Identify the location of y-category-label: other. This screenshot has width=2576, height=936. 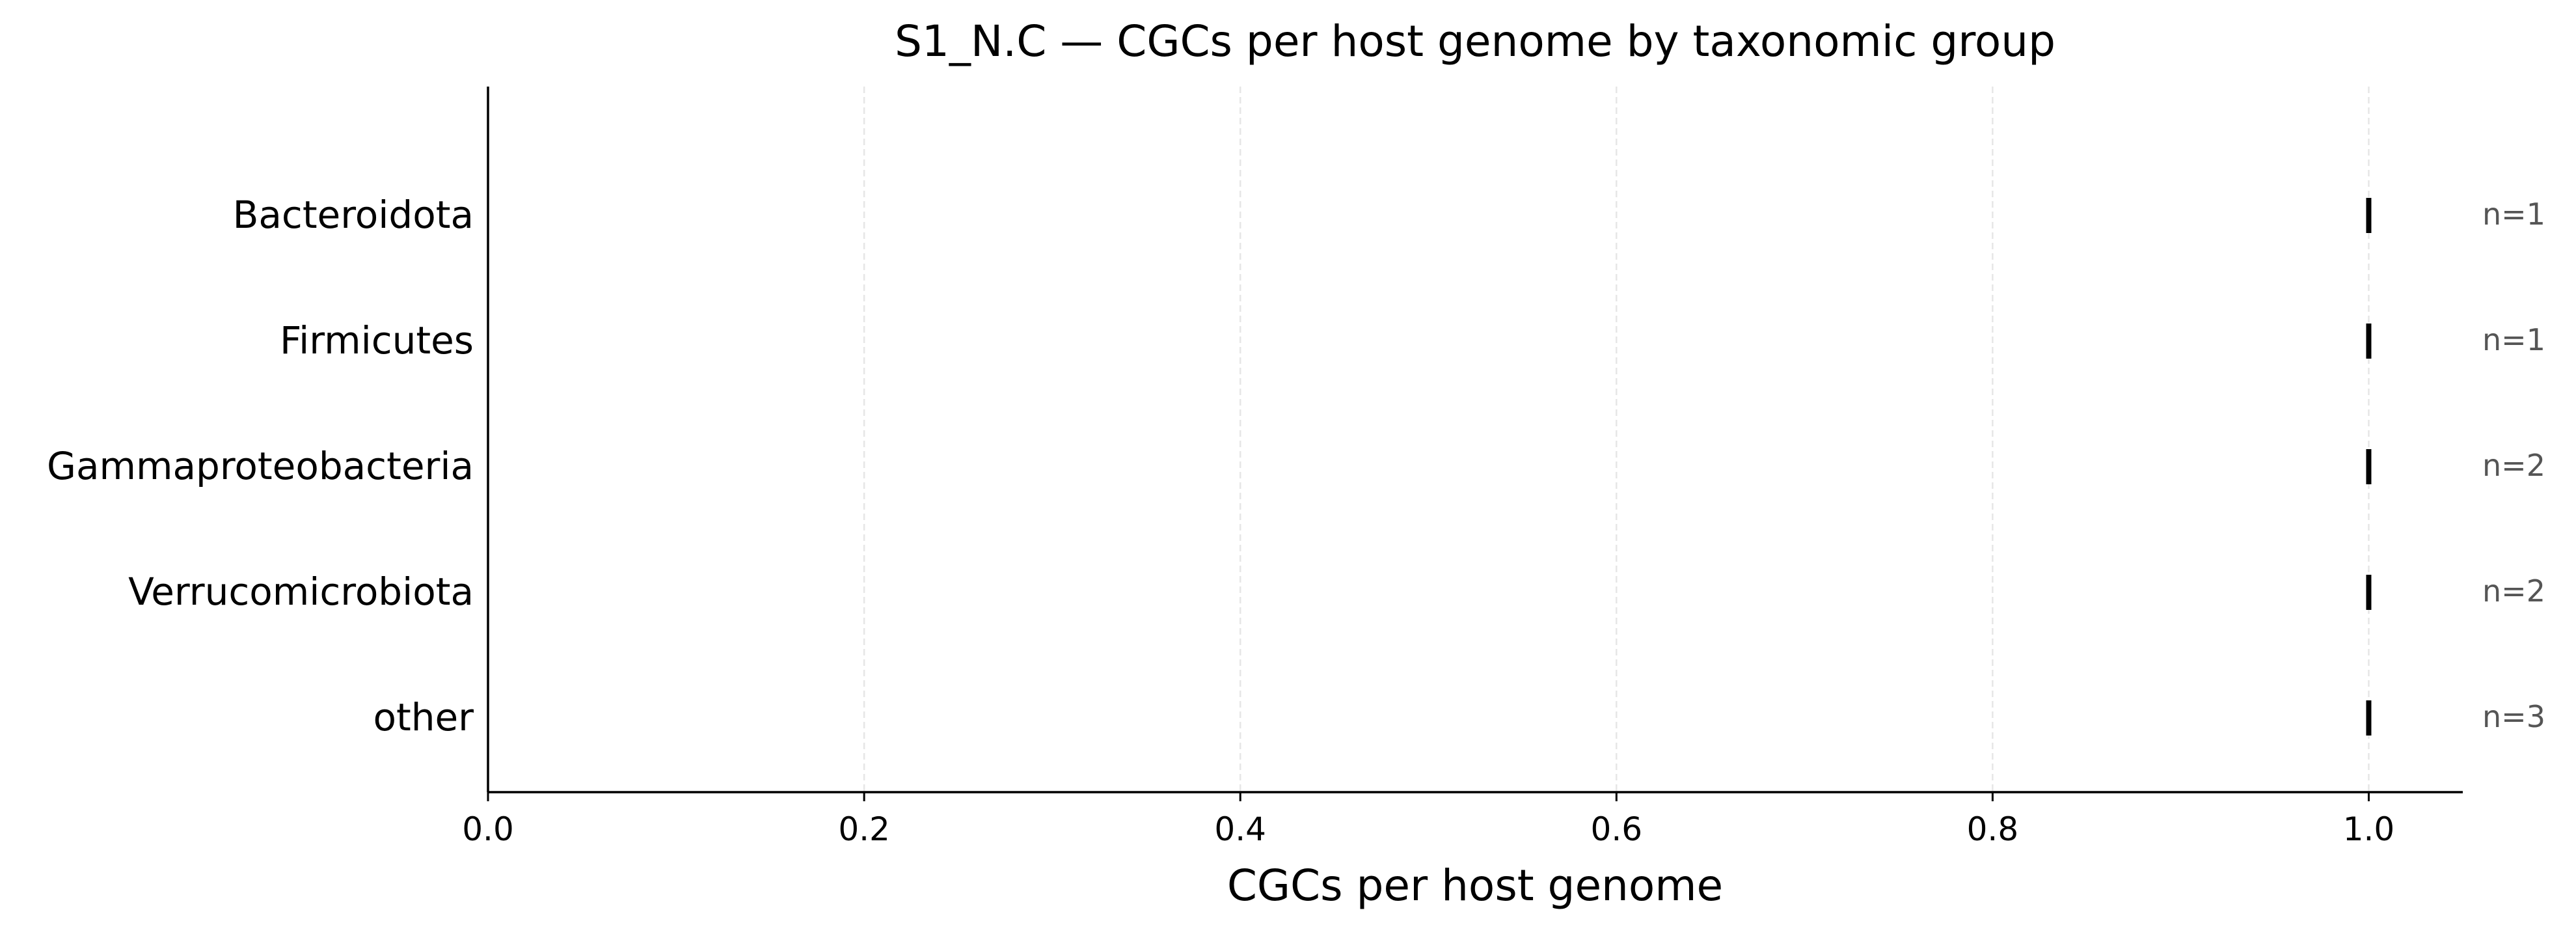
(423, 717).